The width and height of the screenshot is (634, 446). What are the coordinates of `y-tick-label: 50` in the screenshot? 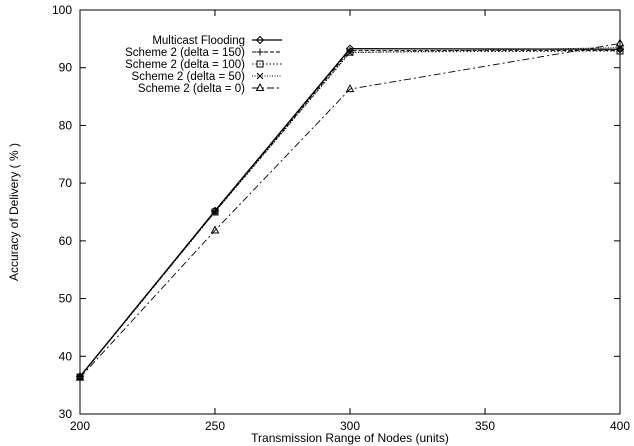 It's located at (66, 299).